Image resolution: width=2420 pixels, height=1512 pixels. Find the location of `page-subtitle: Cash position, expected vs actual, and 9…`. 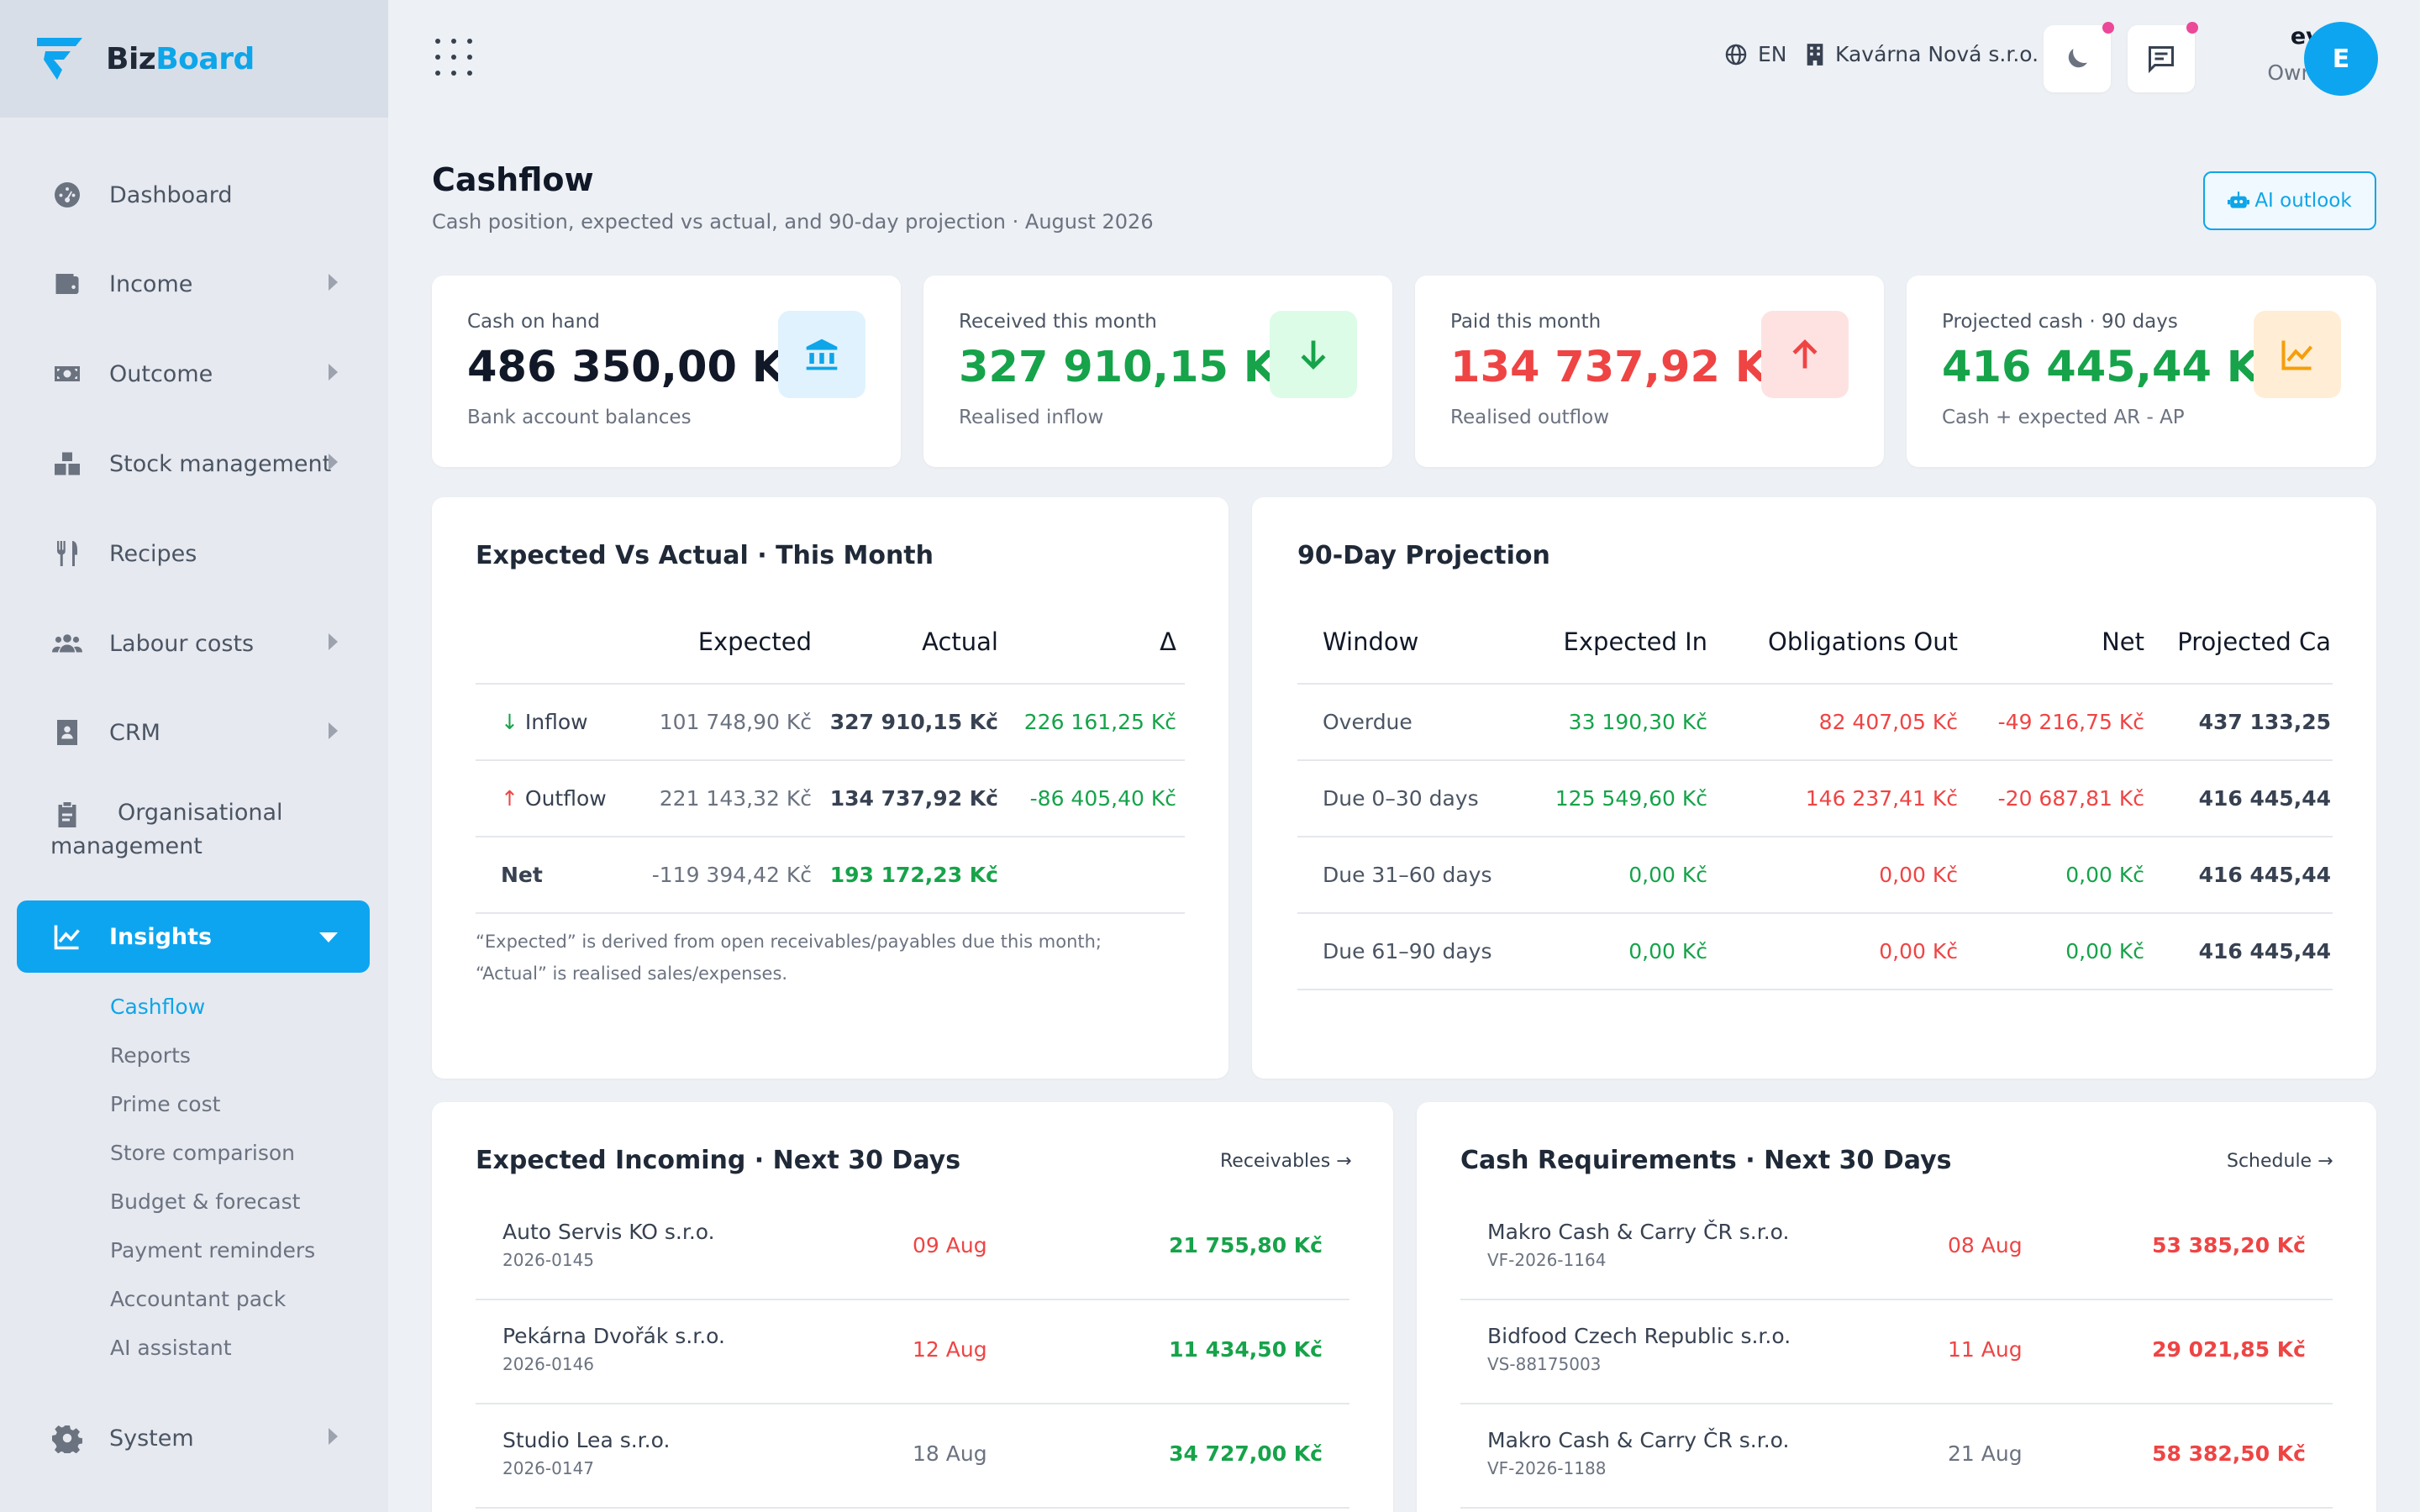

page-subtitle: Cash position, expected vs actual, and 9… is located at coordinates (793, 222).